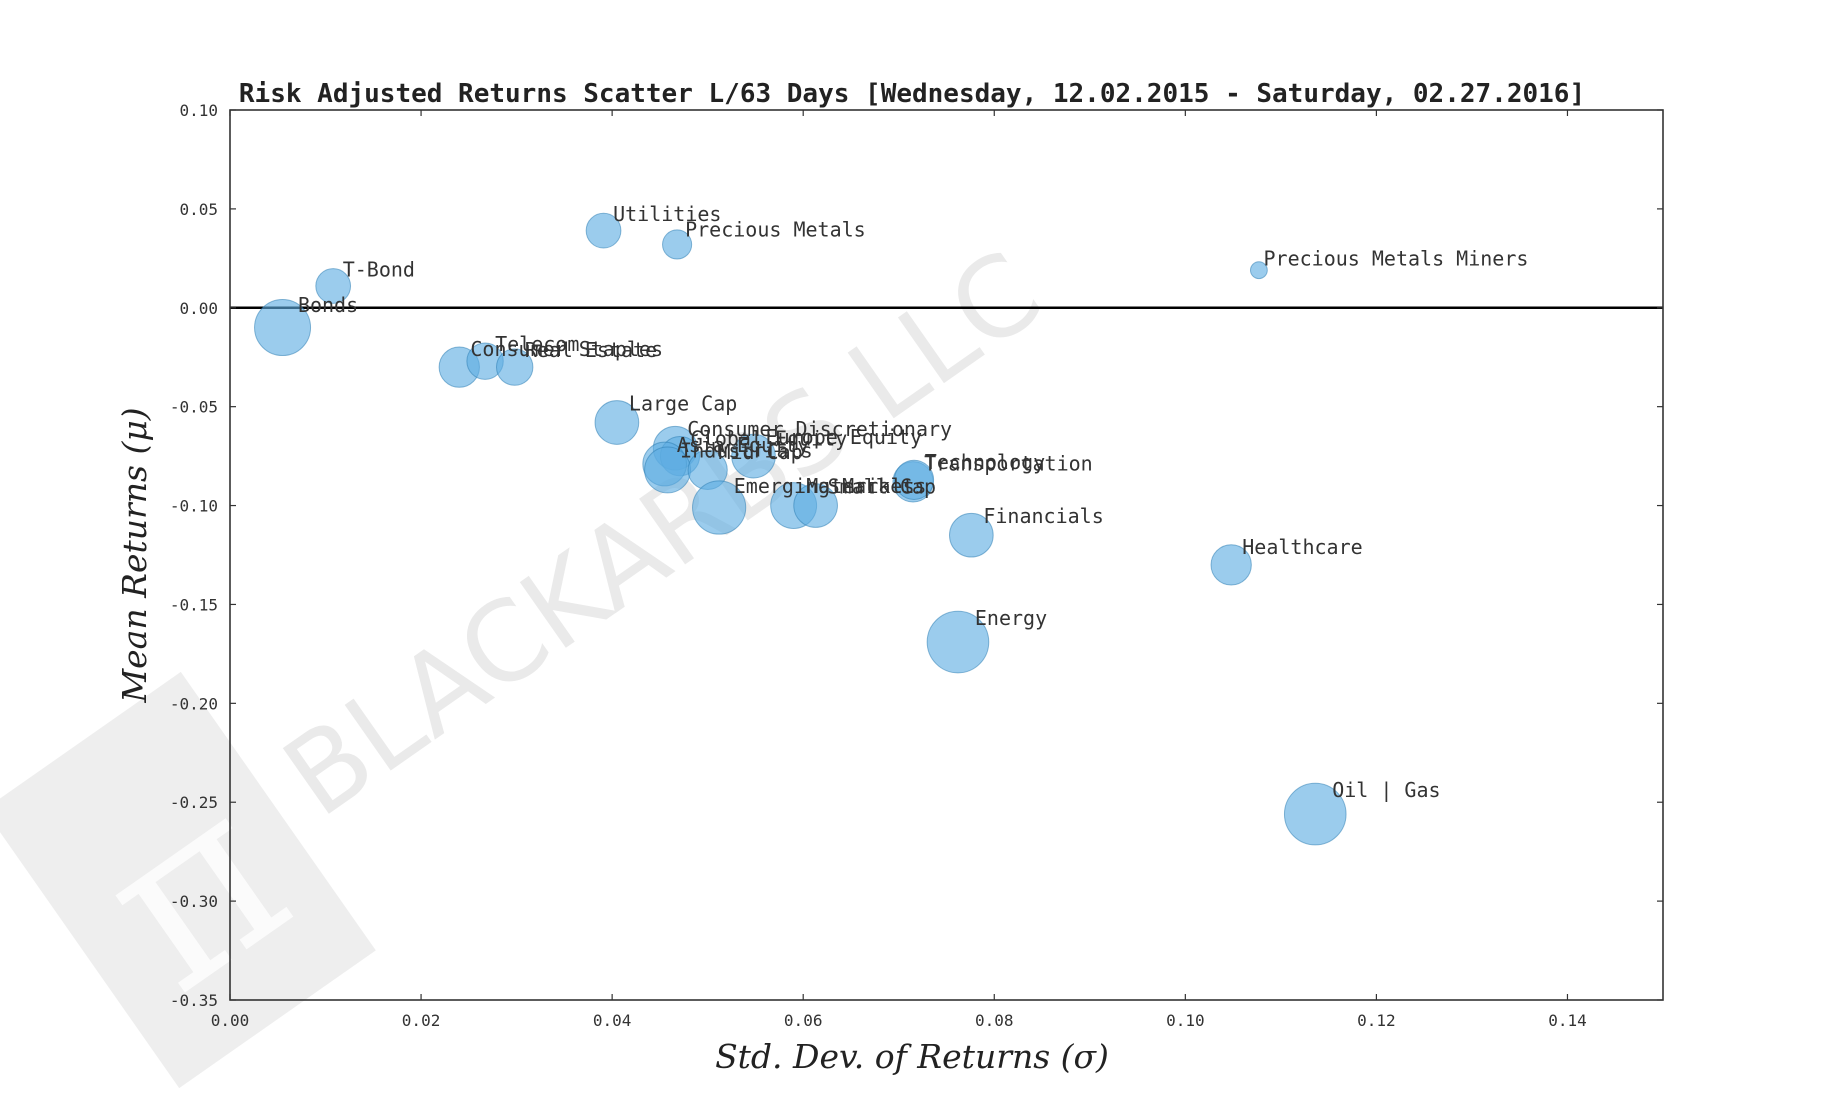 This screenshot has width=1825, height=1100. Describe the element at coordinates (1376, 1020) in the screenshot. I see `x-tick-label-6: 0.12` at that location.